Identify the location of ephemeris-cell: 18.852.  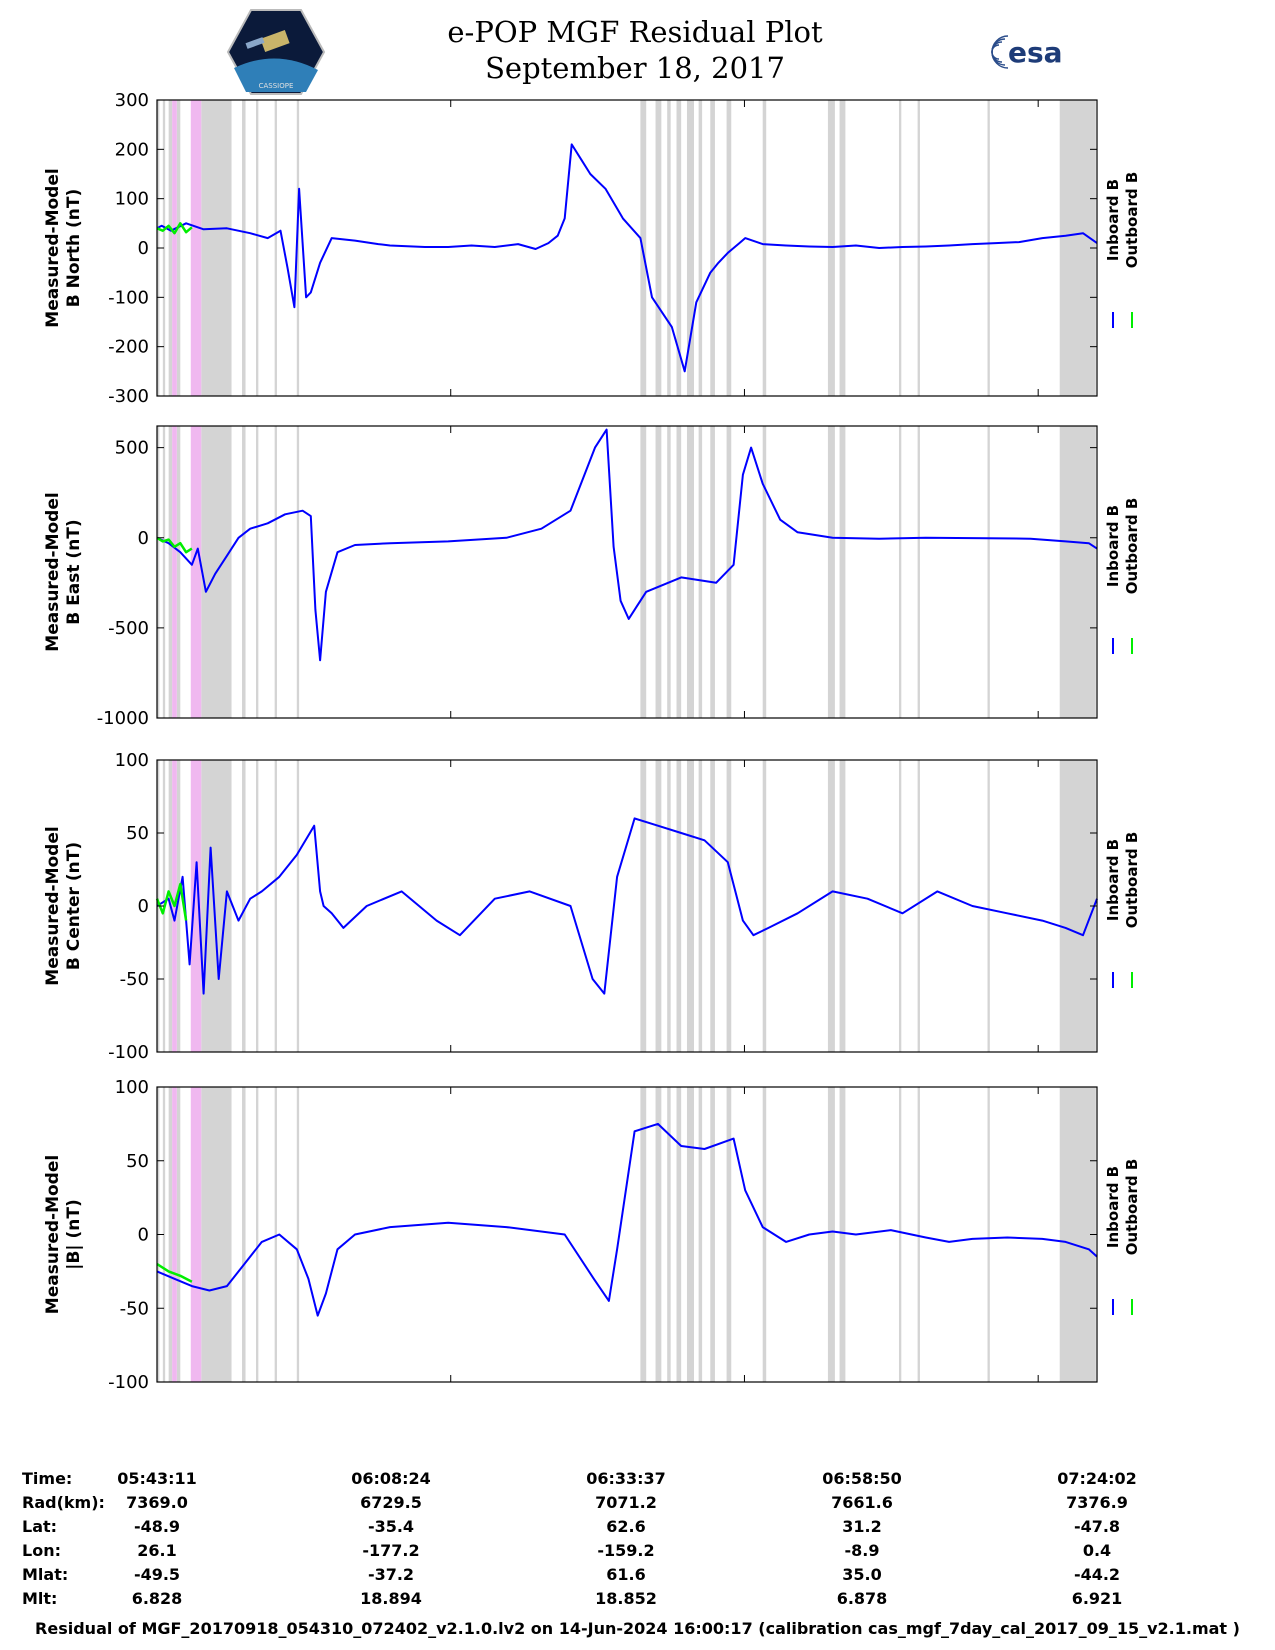
(626, 1598).